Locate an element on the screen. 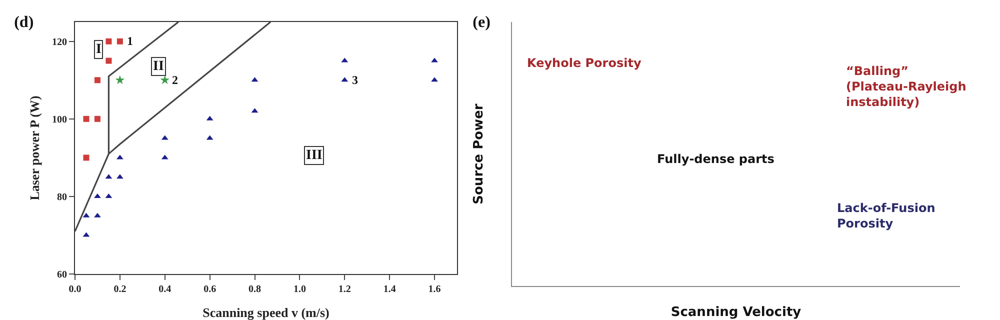  text: Keyhole Porosity is located at coordinates (584, 63).